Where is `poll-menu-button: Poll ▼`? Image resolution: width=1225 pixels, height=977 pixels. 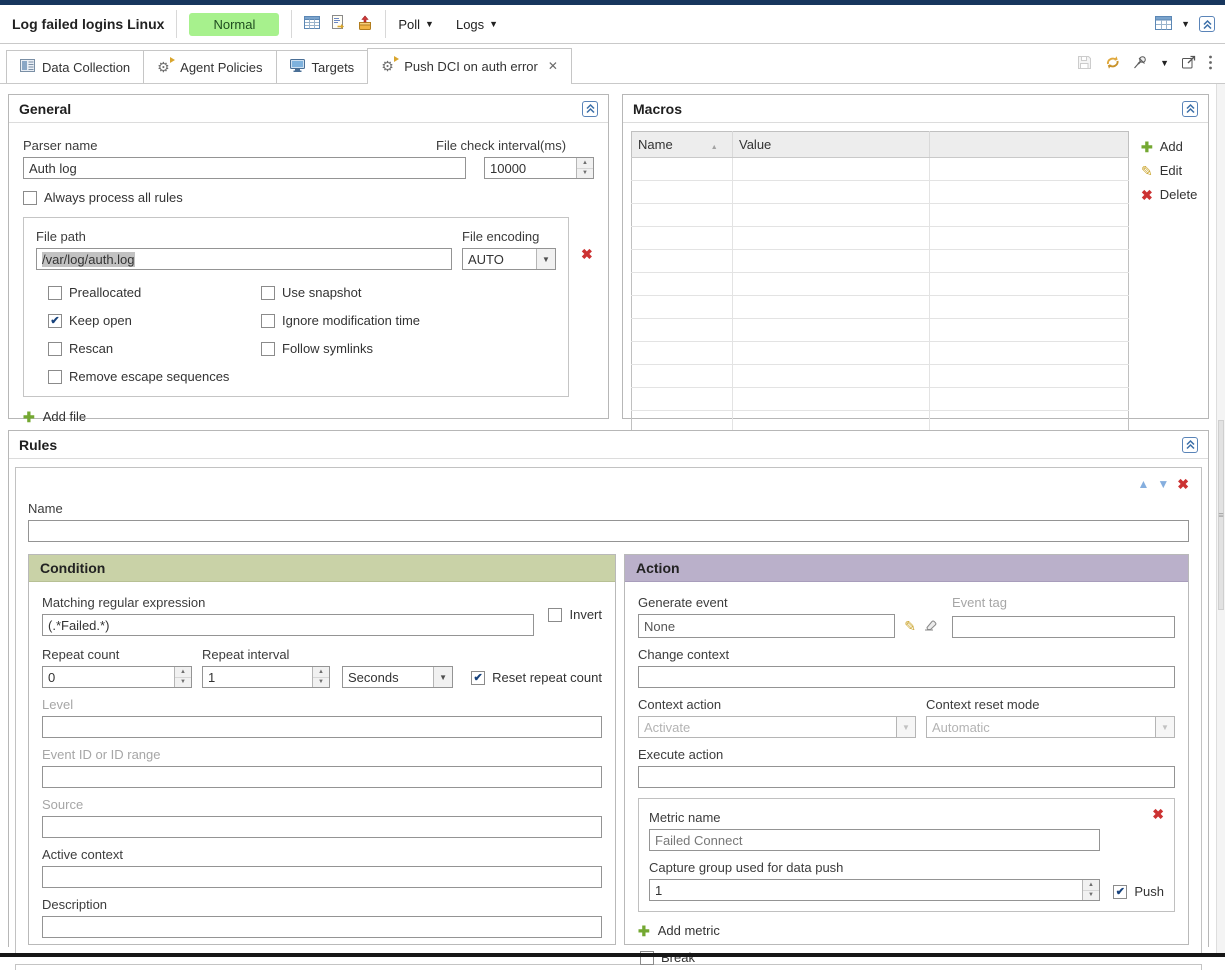
poll-menu-button: Poll ▼ is located at coordinates (416, 24).